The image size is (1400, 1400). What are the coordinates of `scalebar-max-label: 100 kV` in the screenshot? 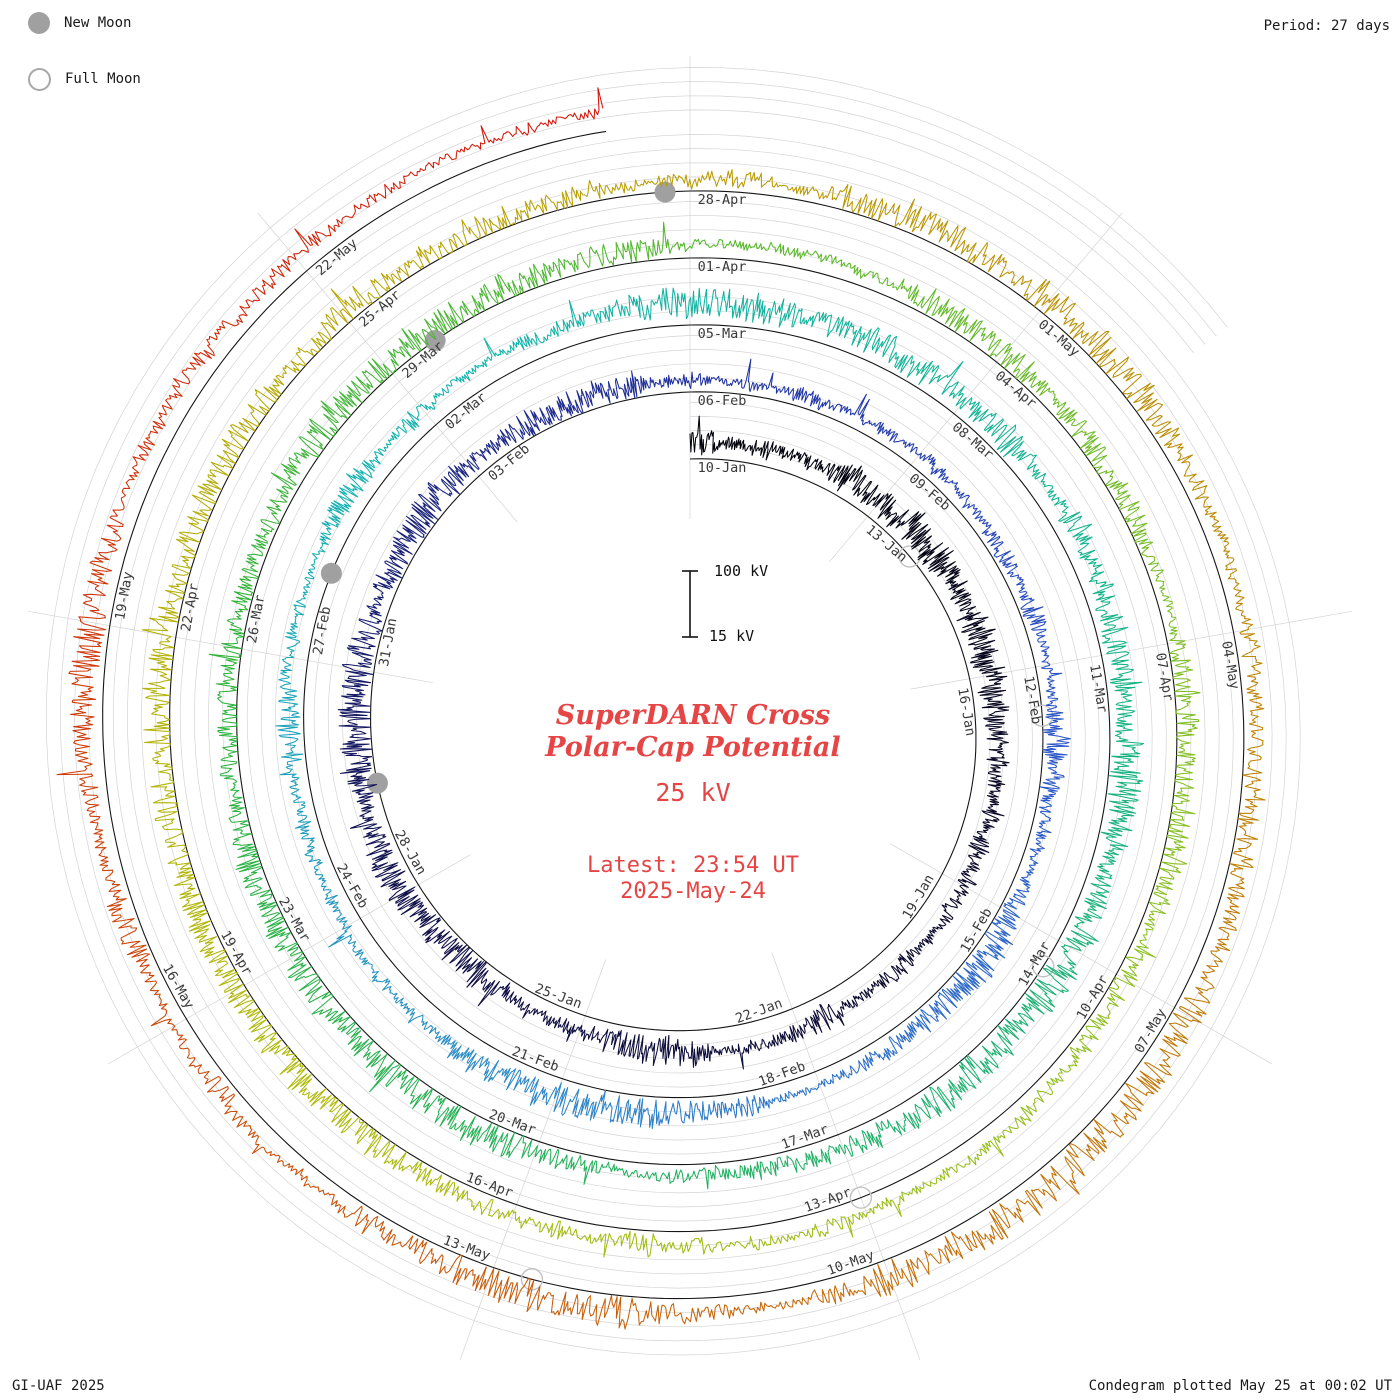 It's located at (741, 571).